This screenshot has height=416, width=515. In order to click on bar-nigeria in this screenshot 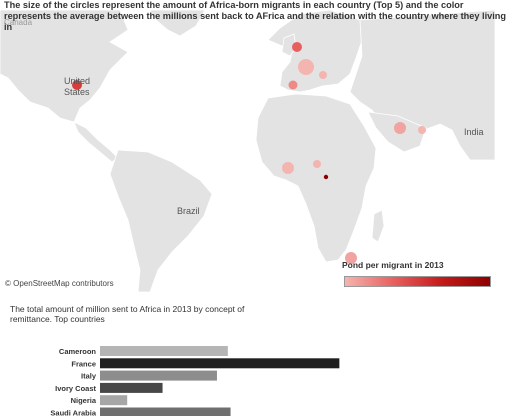, I will do `click(114, 400)`.